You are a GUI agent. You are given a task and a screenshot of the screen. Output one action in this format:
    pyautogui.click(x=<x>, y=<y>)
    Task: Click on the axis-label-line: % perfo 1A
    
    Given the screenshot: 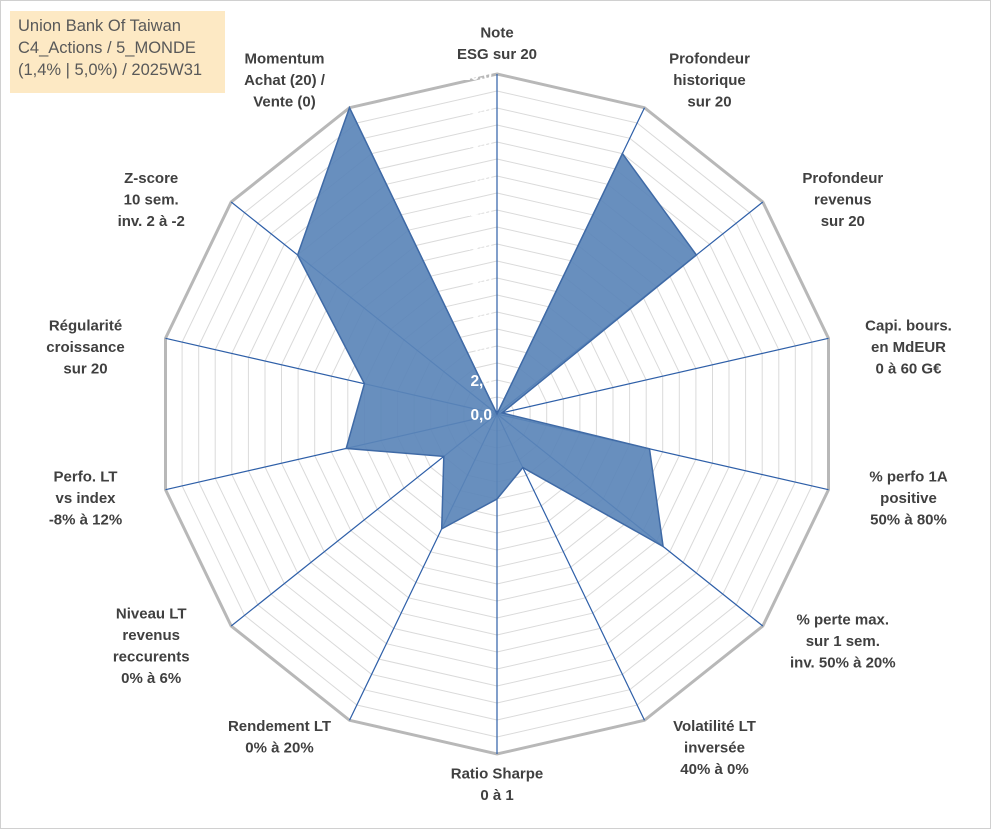 What is the action you would take?
    pyautogui.click(x=908, y=477)
    